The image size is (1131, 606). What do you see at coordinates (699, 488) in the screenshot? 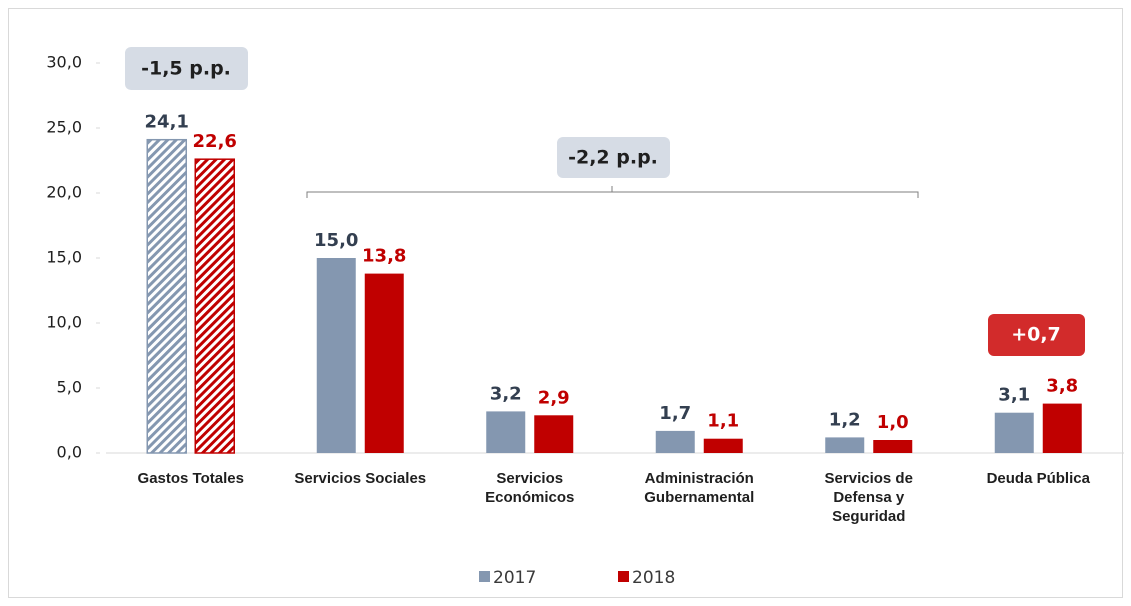
I see `x-tick-label: Administración Gubernamental` at bounding box center [699, 488].